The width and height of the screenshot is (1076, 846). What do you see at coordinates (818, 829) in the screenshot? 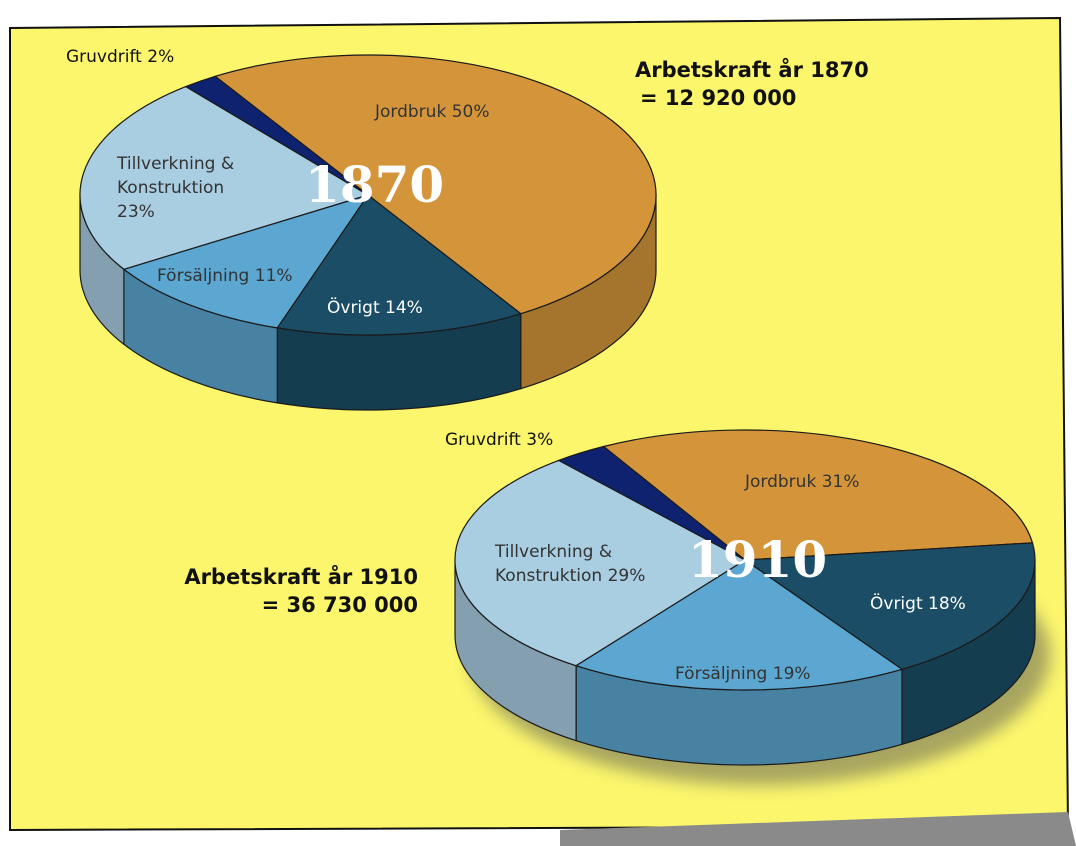
I see `page-edge` at bounding box center [818, 829].